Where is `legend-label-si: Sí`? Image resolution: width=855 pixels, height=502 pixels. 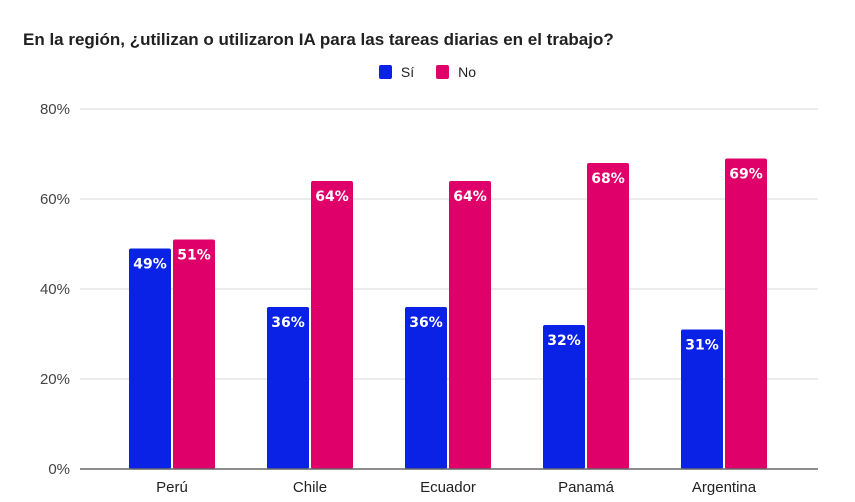 legend-label-si: Sí is located at coordinates (407, 72).